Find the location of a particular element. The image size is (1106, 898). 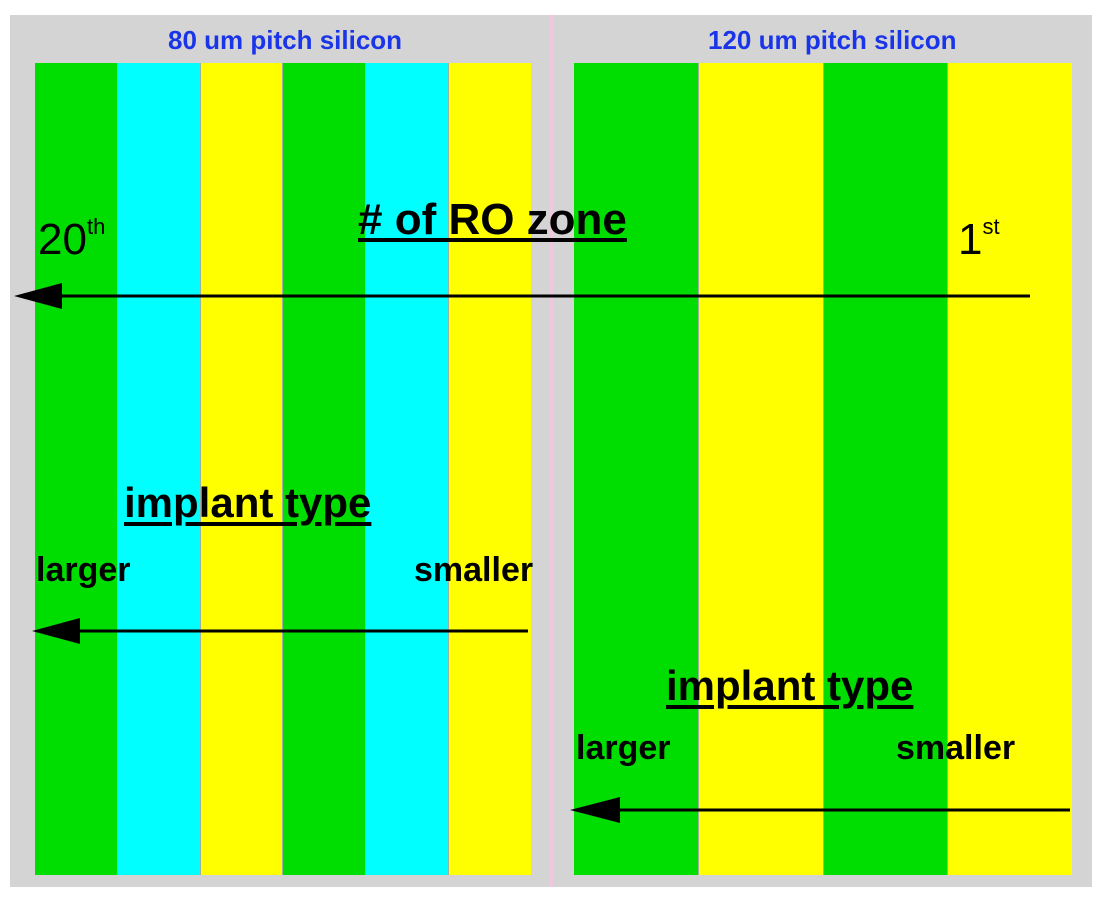

ro-zone-first-label: 1st is located at coordinates (979, 239).